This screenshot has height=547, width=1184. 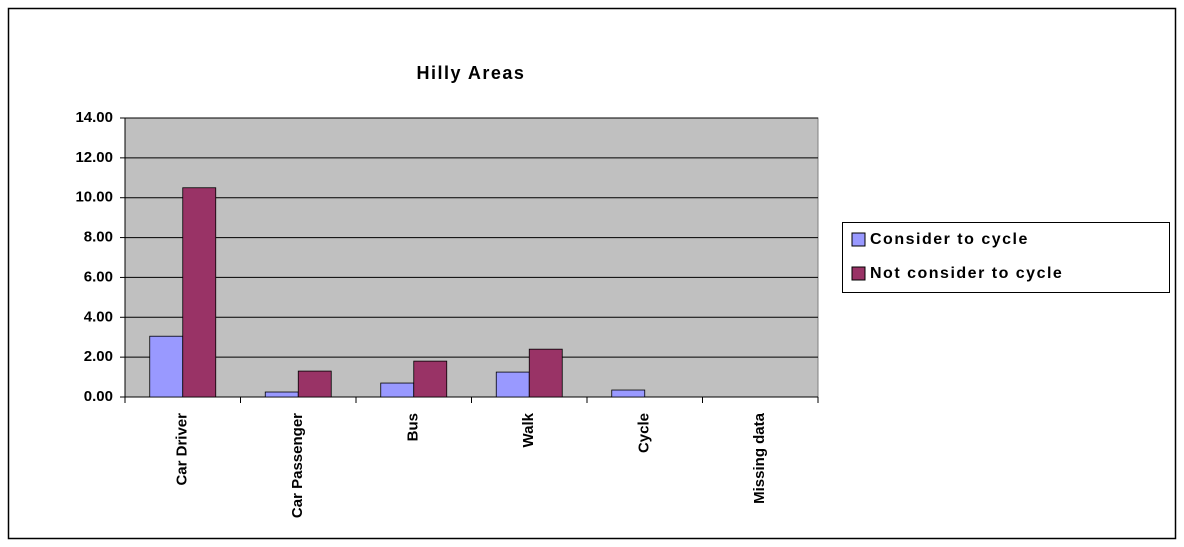 What do you see at coordinates (98, 396) in the screenshot?
I see `y-tick-label: 0.00` at bounding box center [98, 396].